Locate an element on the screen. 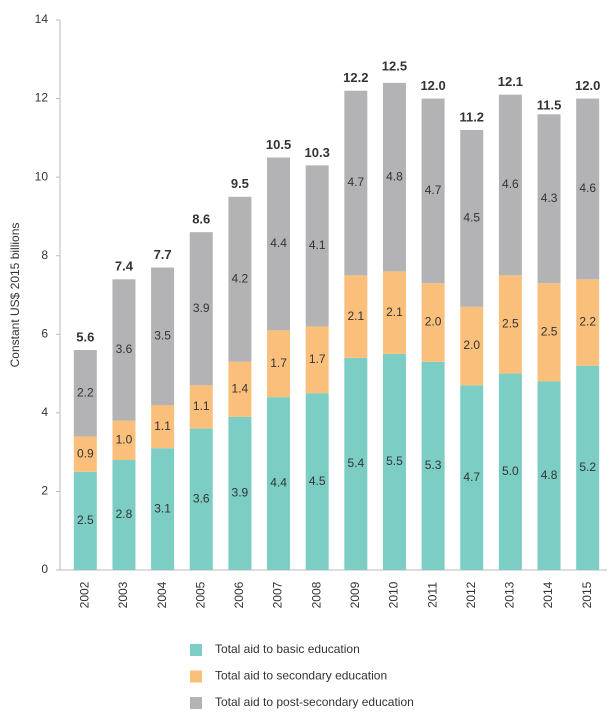 Image resolution: width=611 pixels, height=715 pixels. legend-label: Total aid to basic education is located at coordinates (287, 649).